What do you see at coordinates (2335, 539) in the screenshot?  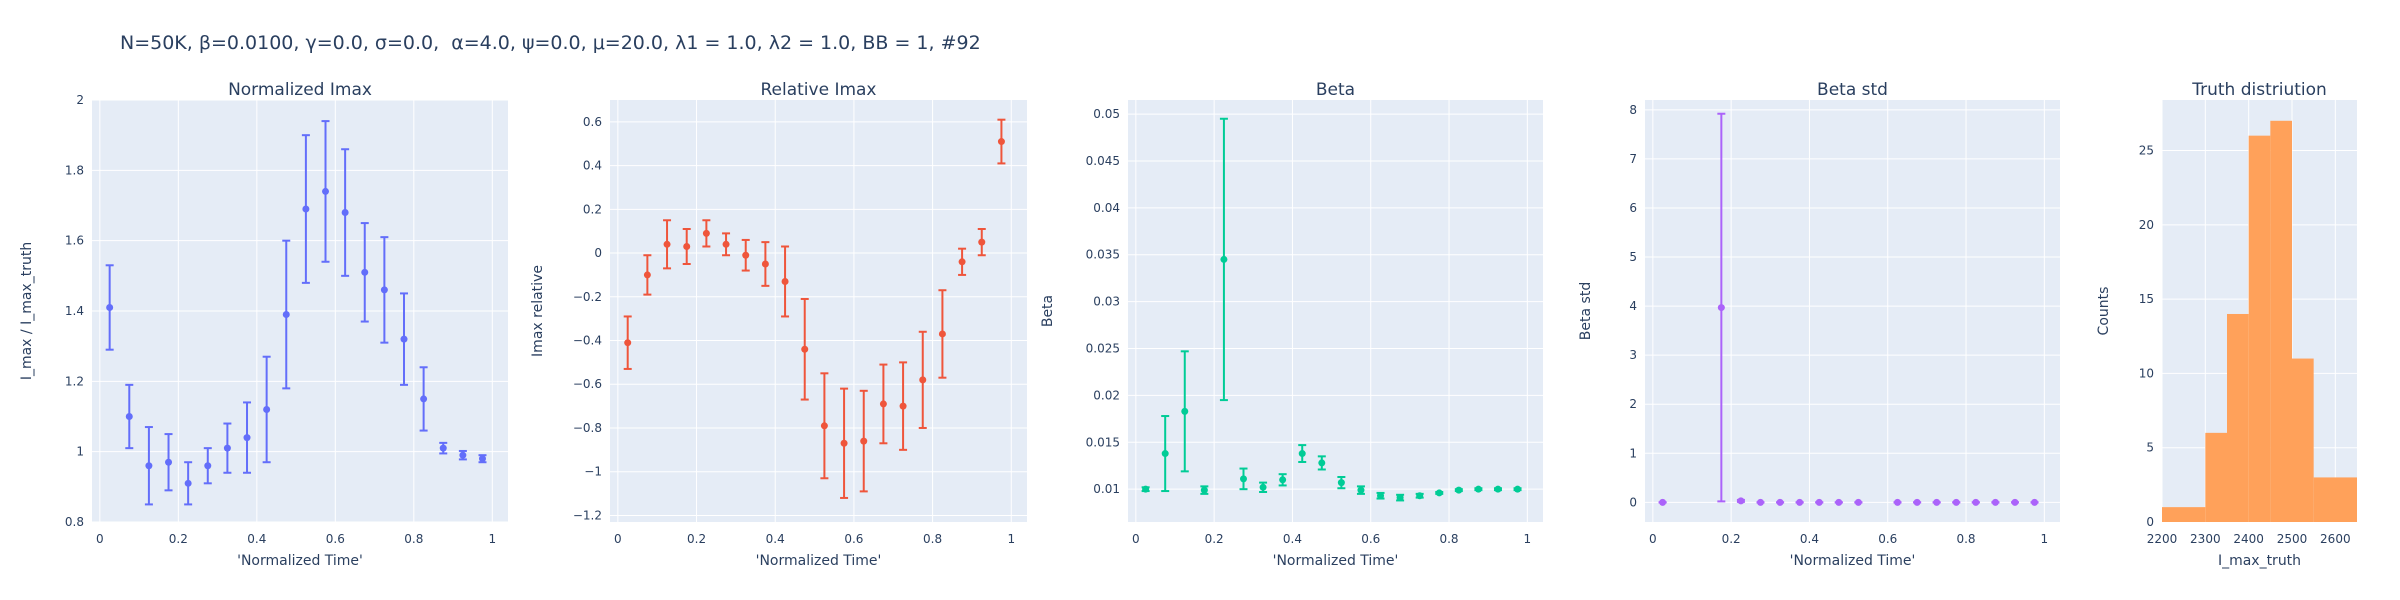 I see `x-tick-label: 2600` at bounding box center [2335, 539].